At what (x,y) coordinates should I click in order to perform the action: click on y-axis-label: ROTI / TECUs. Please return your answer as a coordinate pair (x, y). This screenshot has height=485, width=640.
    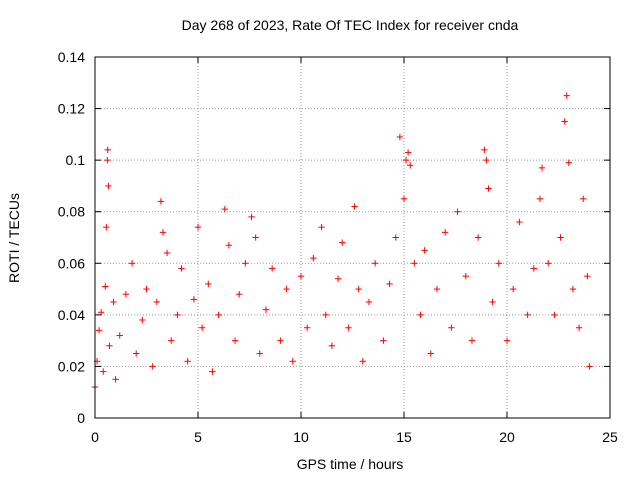
    Looking at the image, I should click on (14, 238).